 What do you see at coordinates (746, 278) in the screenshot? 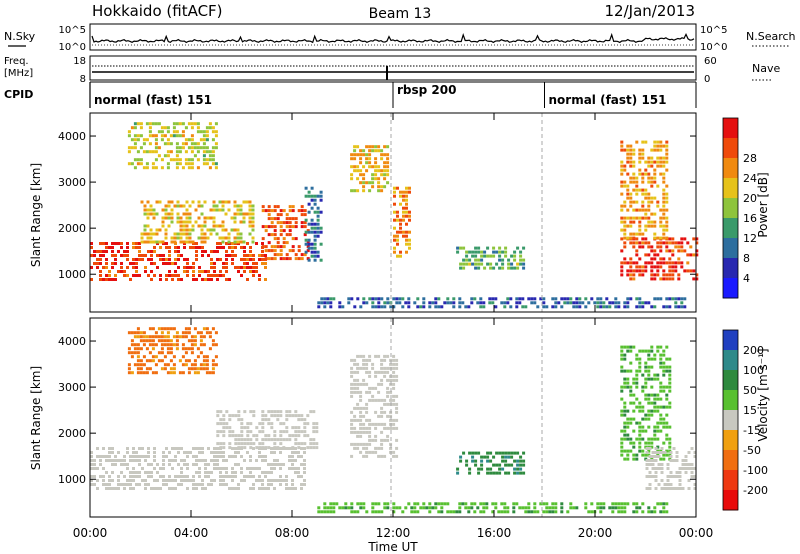
I see `colorbar-tick-label: 4` at bounding box center [746, 278].